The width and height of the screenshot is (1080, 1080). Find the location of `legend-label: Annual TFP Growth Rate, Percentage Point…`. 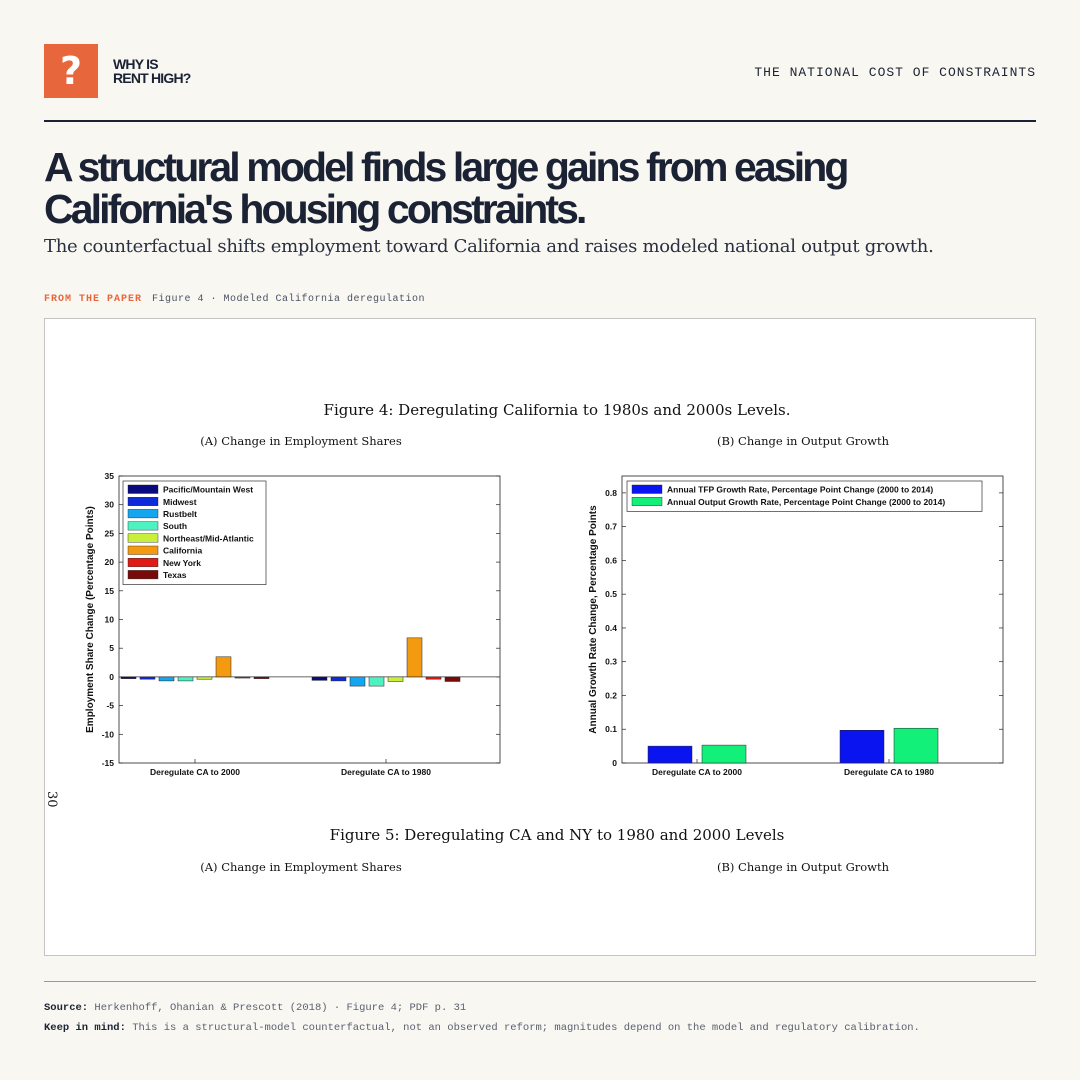

legend-label: Annual TFP Growth Rate, Percentage Point… is located at coordinates (800, 490).